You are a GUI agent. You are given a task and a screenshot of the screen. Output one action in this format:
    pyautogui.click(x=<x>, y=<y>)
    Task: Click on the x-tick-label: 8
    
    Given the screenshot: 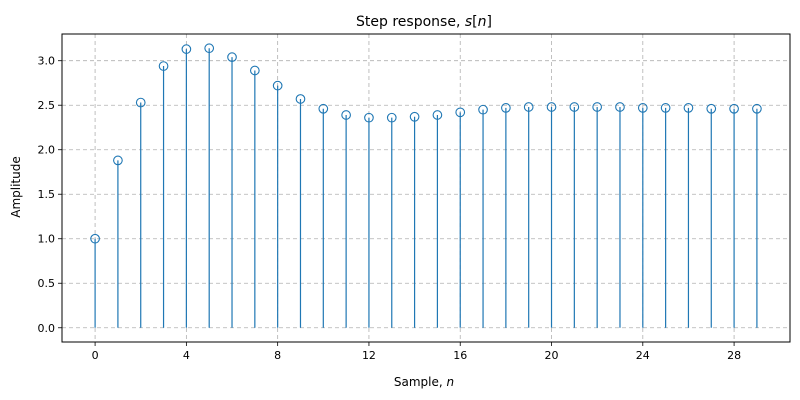 What is the action you would take?
    pyautogui.click(x=277, y=355)
    